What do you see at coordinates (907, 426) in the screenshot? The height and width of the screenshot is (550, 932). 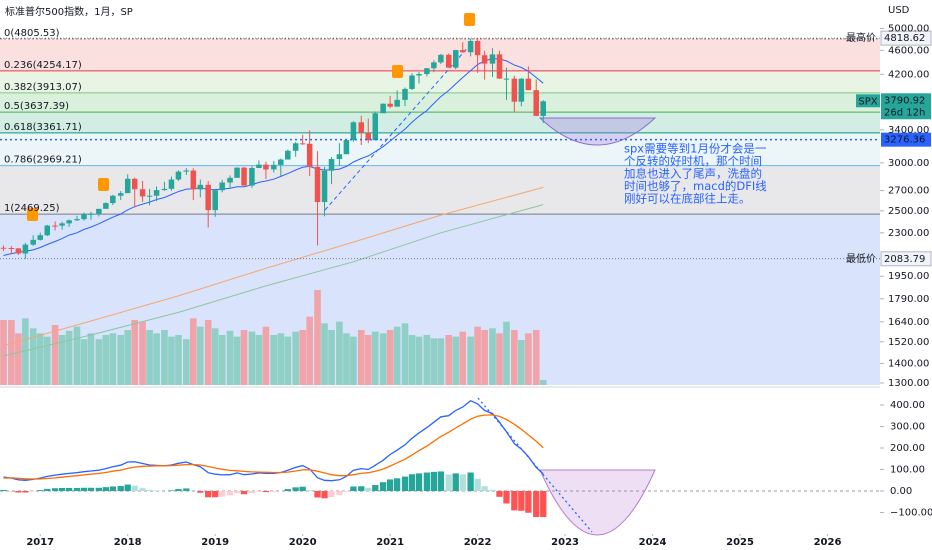 I see `y-tick-label: 300.00` at bounding box center [907, 426].